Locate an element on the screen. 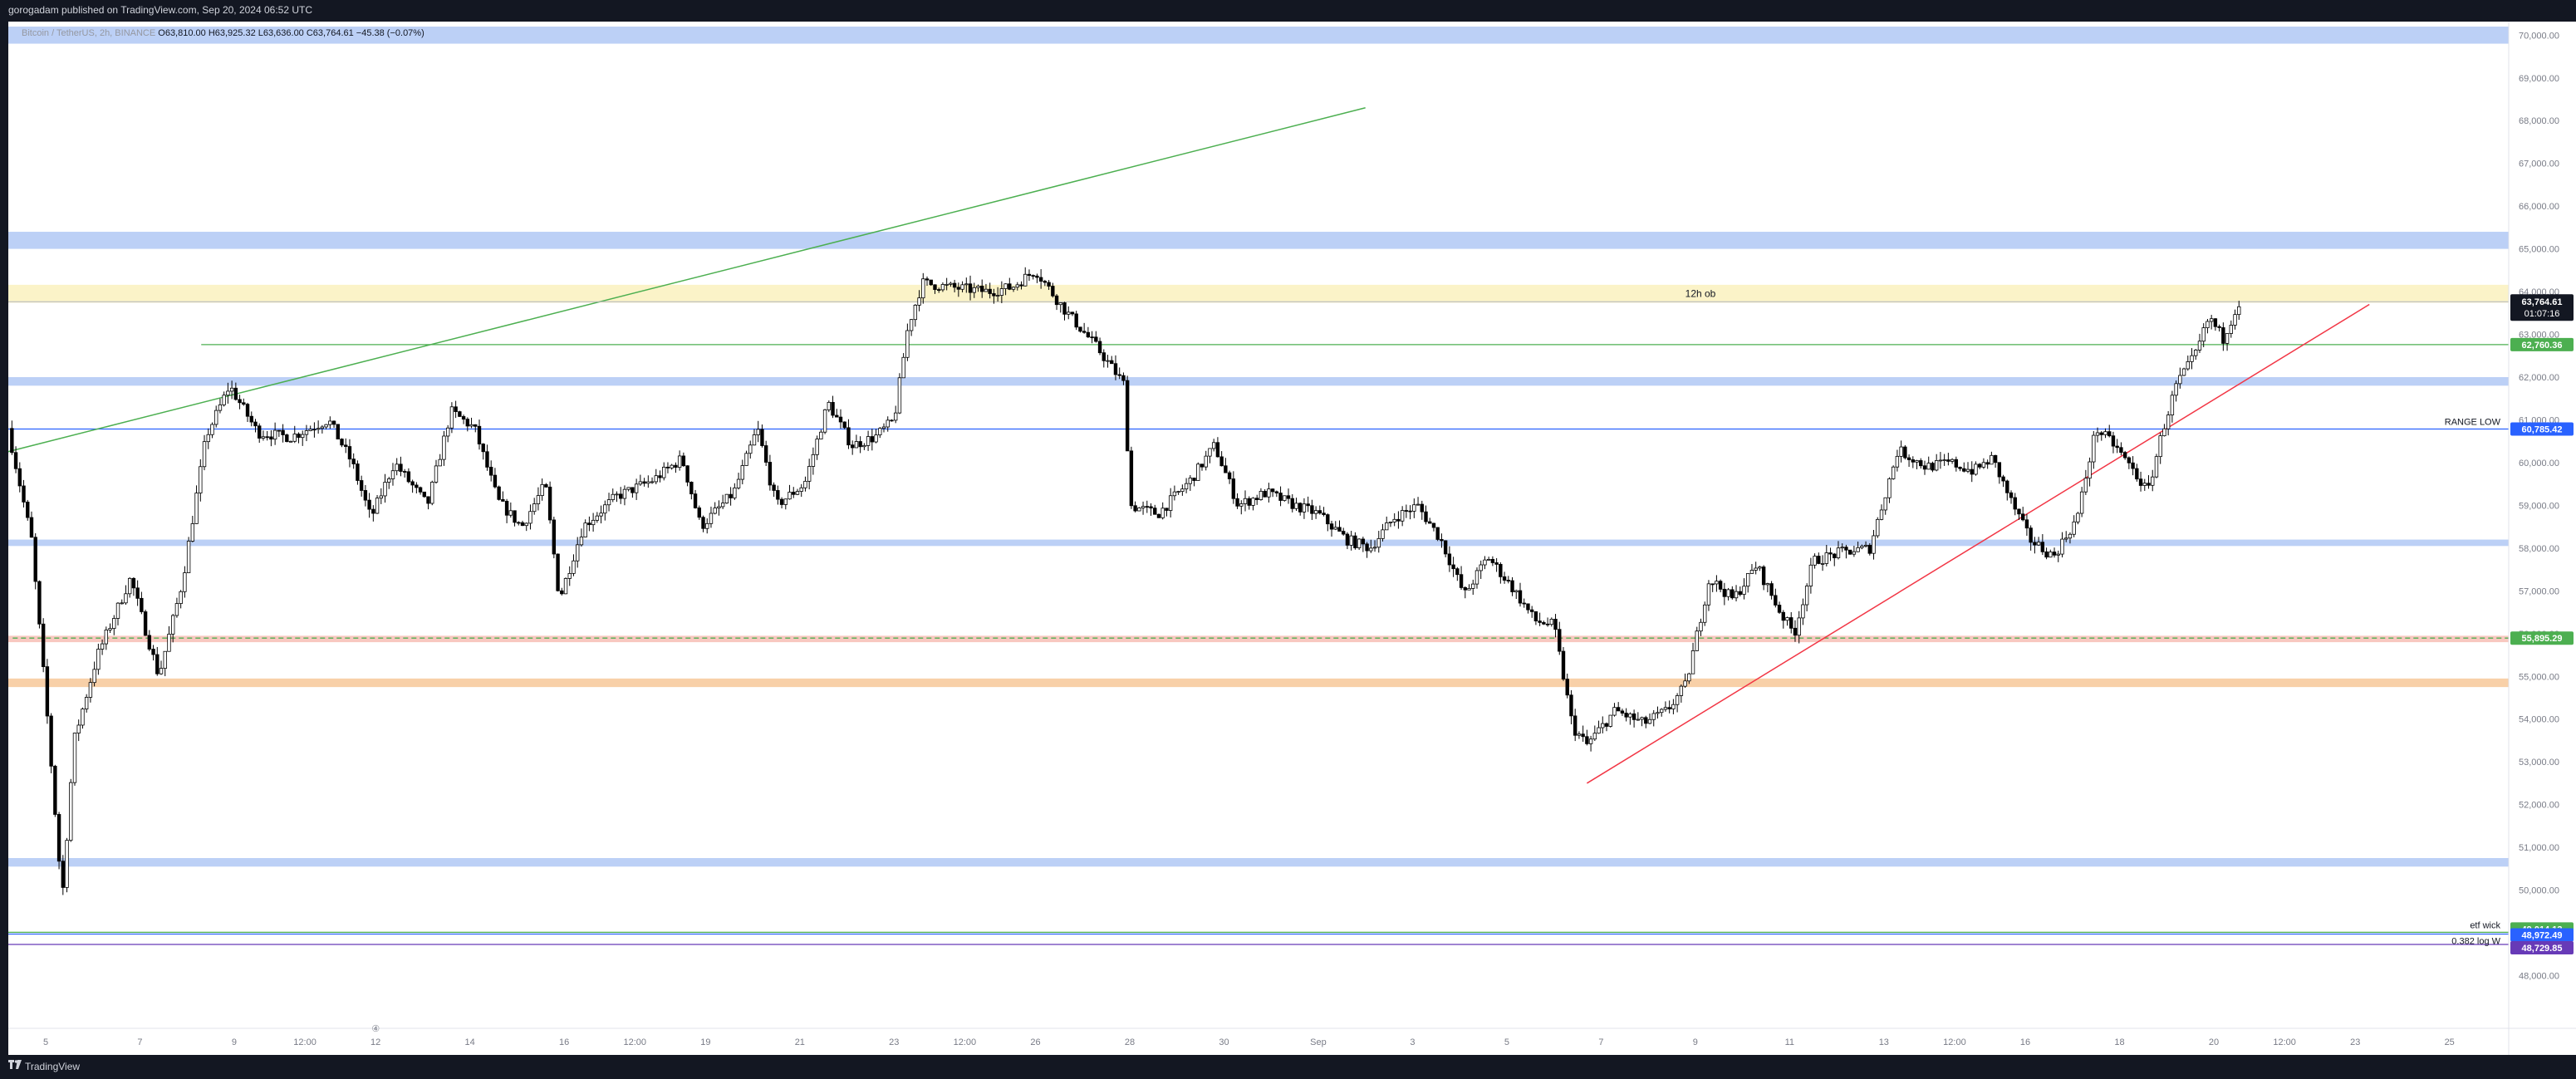 This screenshot has height=1079, width=2576. line-text-label: 0.382 log W is located at coordinates (2475, 941).